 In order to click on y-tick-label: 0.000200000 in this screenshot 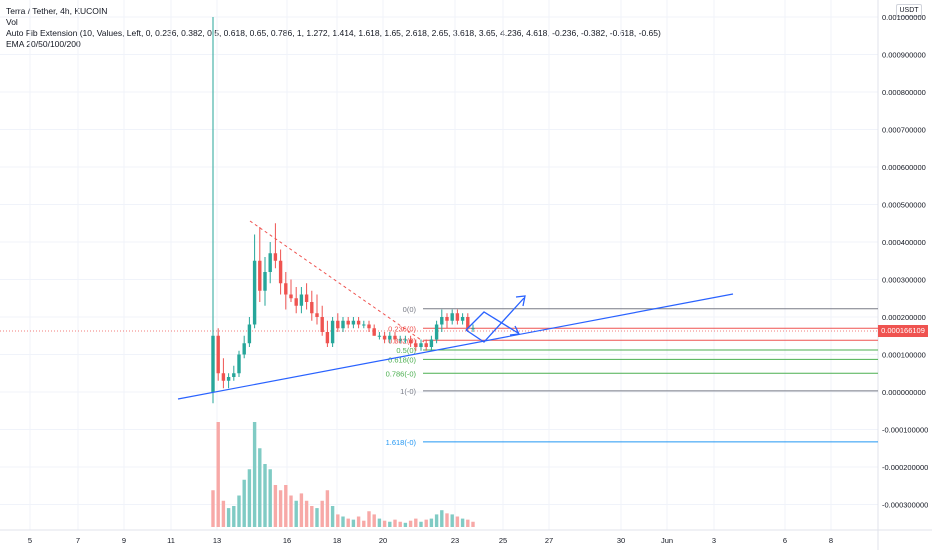, I will do `click(904, 317)`.